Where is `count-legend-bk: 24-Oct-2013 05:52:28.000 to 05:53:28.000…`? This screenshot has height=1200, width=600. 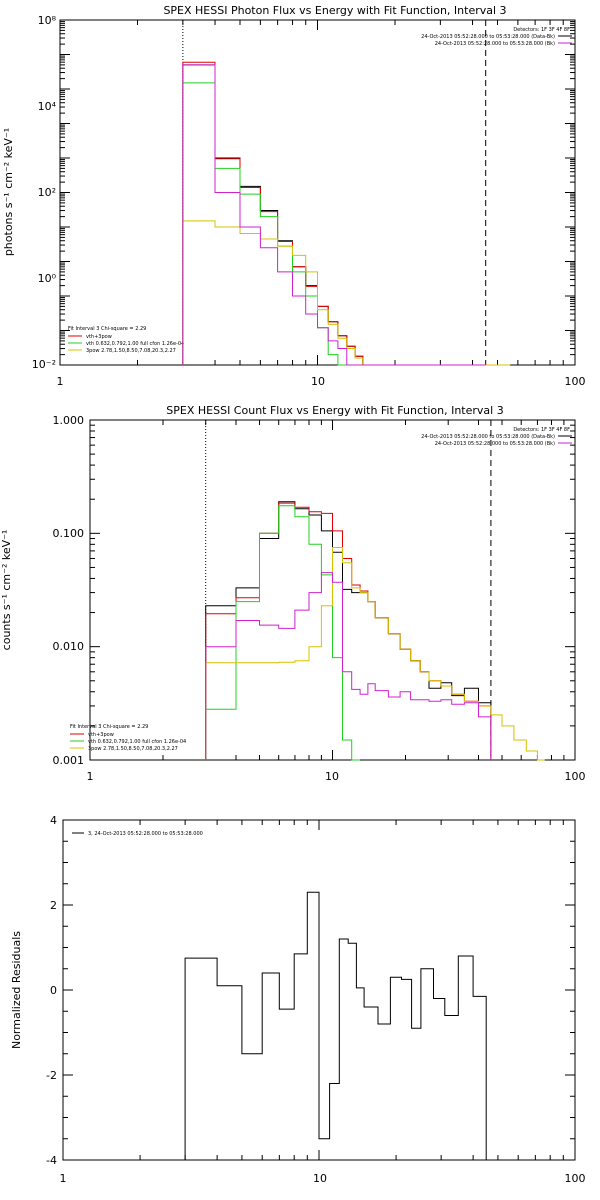
count-legend-bk: 24-Oct-2013 05:52:28.000 to 05:53:28.000… is located at coordinates (495, 444).